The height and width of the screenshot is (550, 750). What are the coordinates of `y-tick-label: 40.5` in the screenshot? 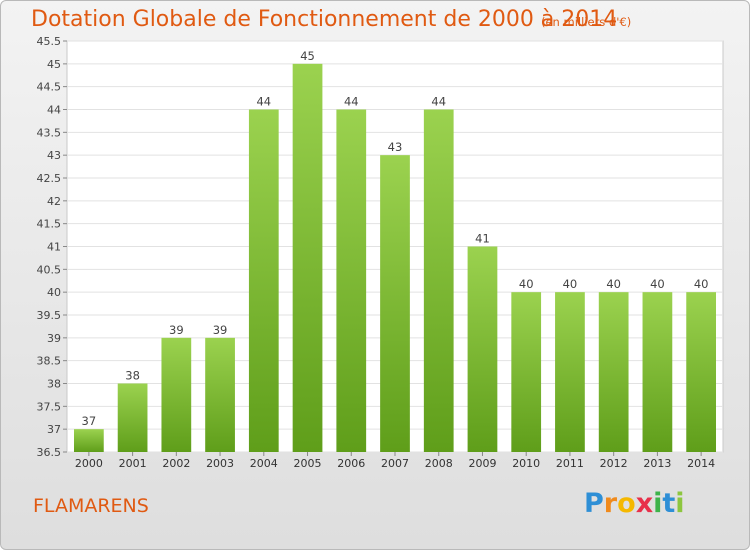 It's located at (49, 269).